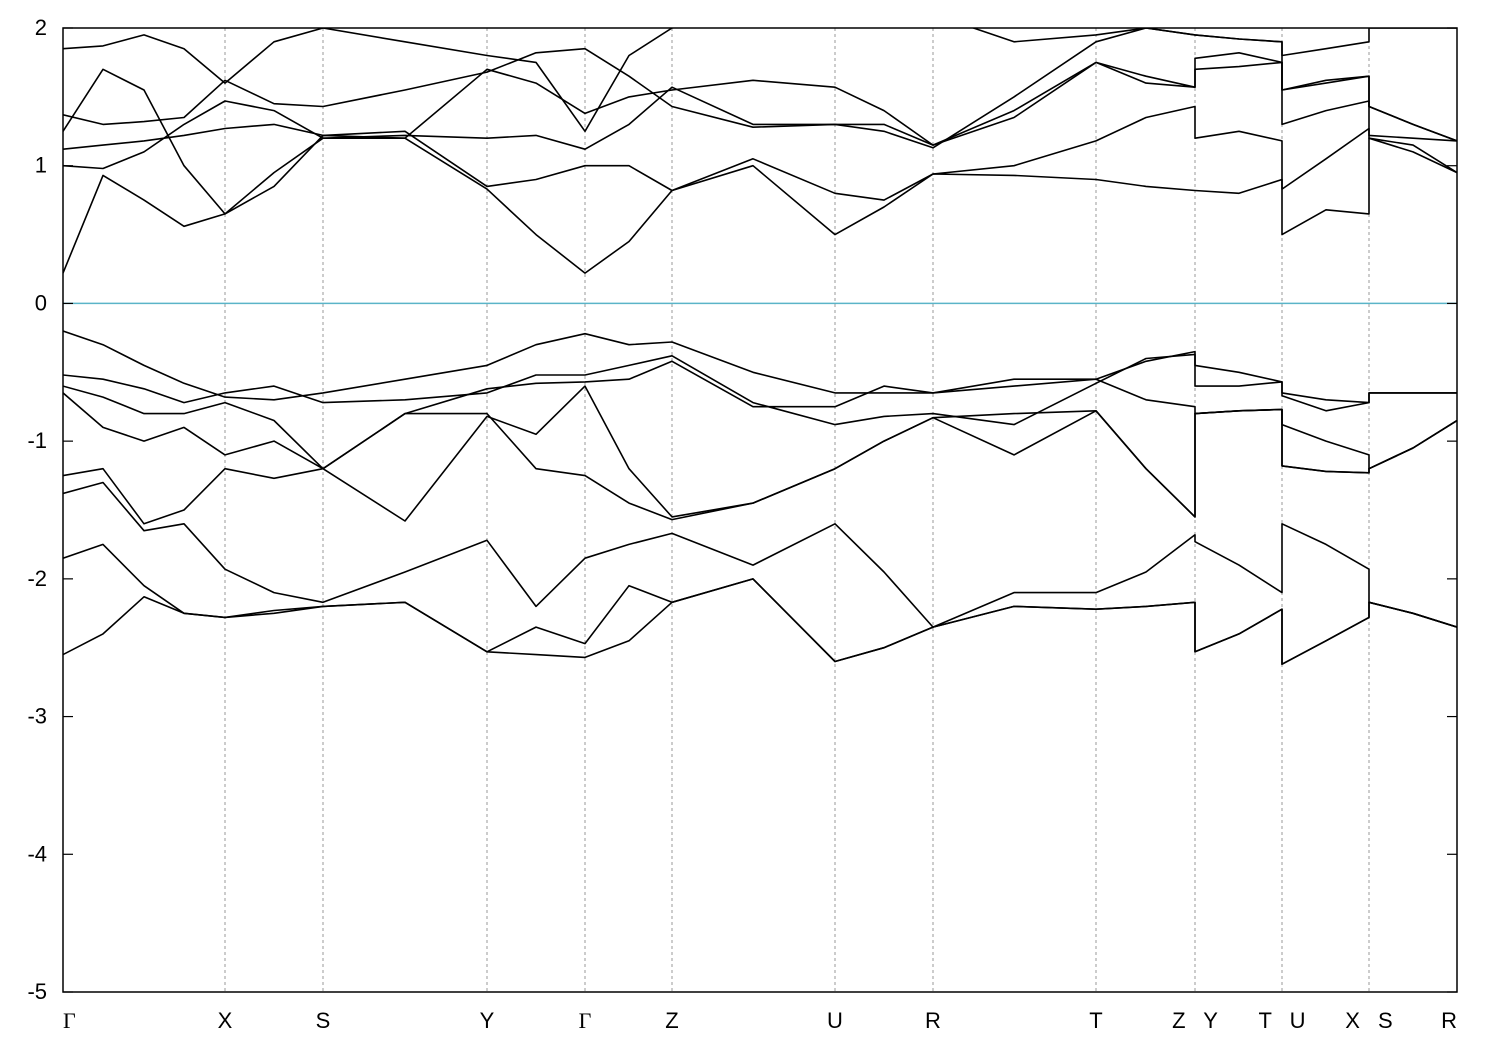 The width and height of the screenshot is (1500, 1050). I want to click on x-tick-label: T, so click(1095, 1020).